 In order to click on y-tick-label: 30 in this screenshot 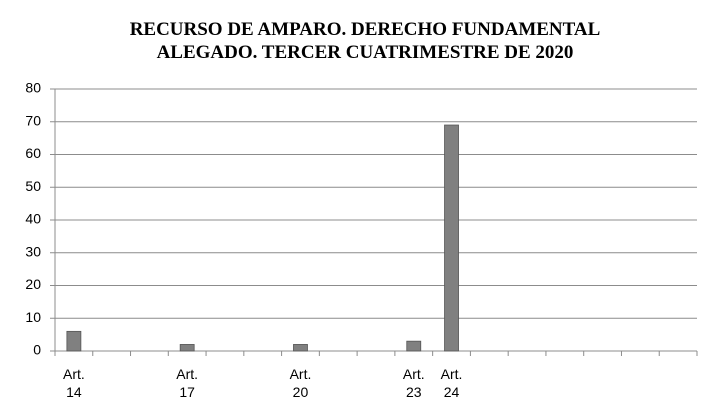, I will do `click(33, 251)`.